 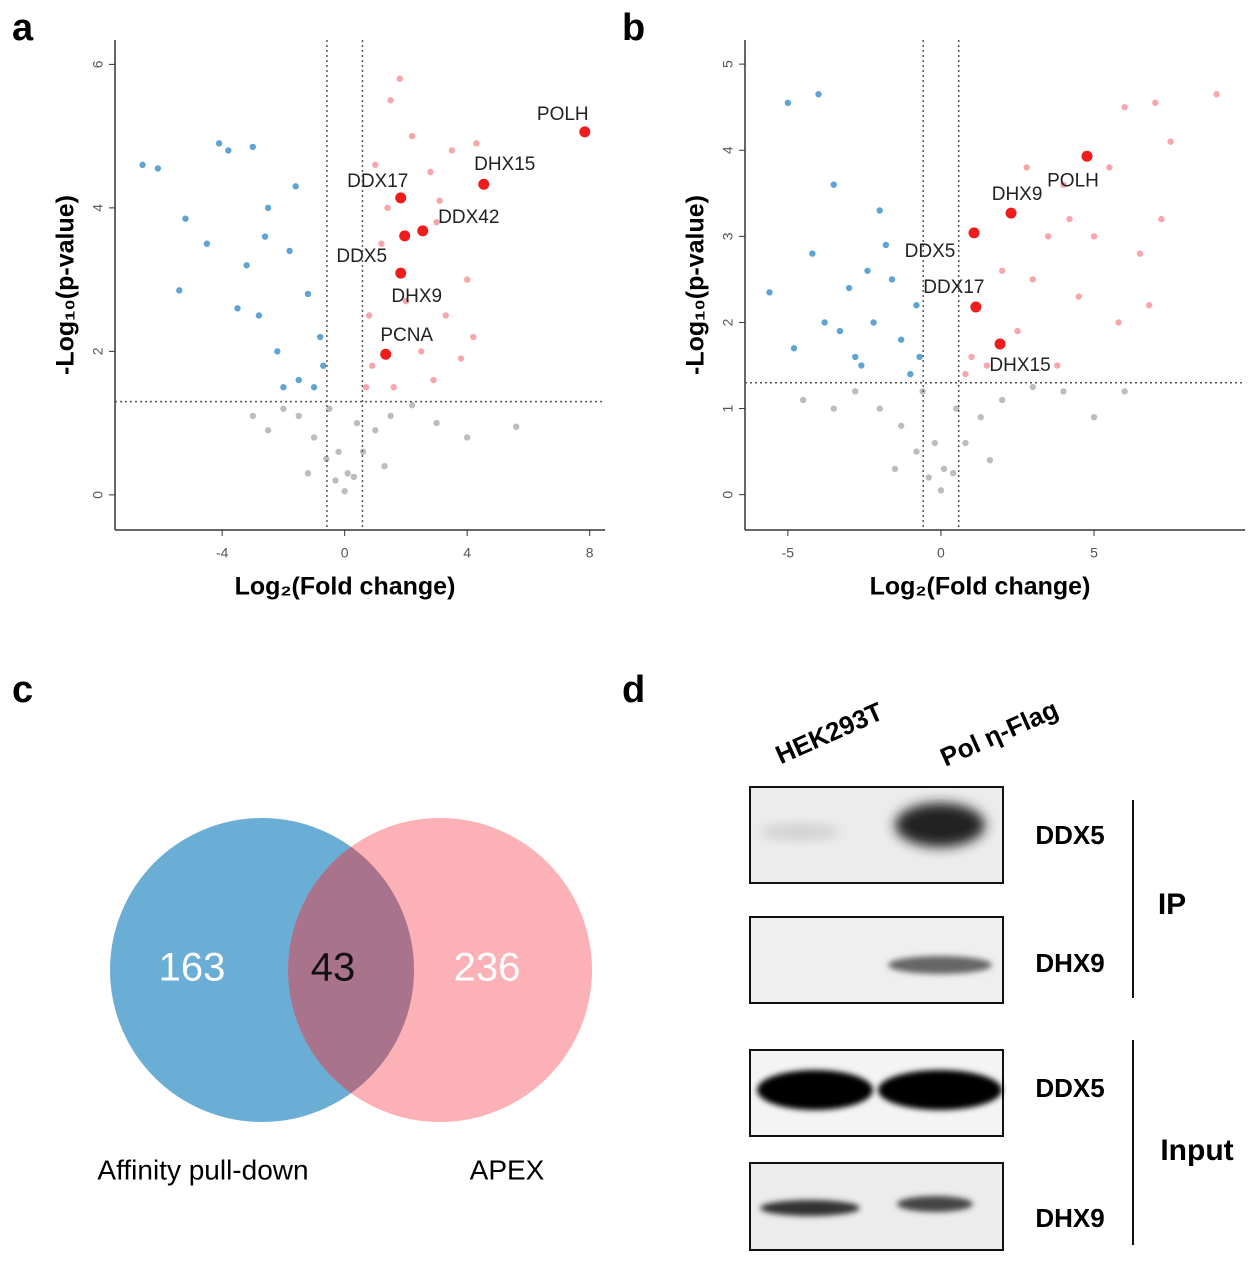 I want to click on x-tick-label: -5, so click(x=788, y=553).